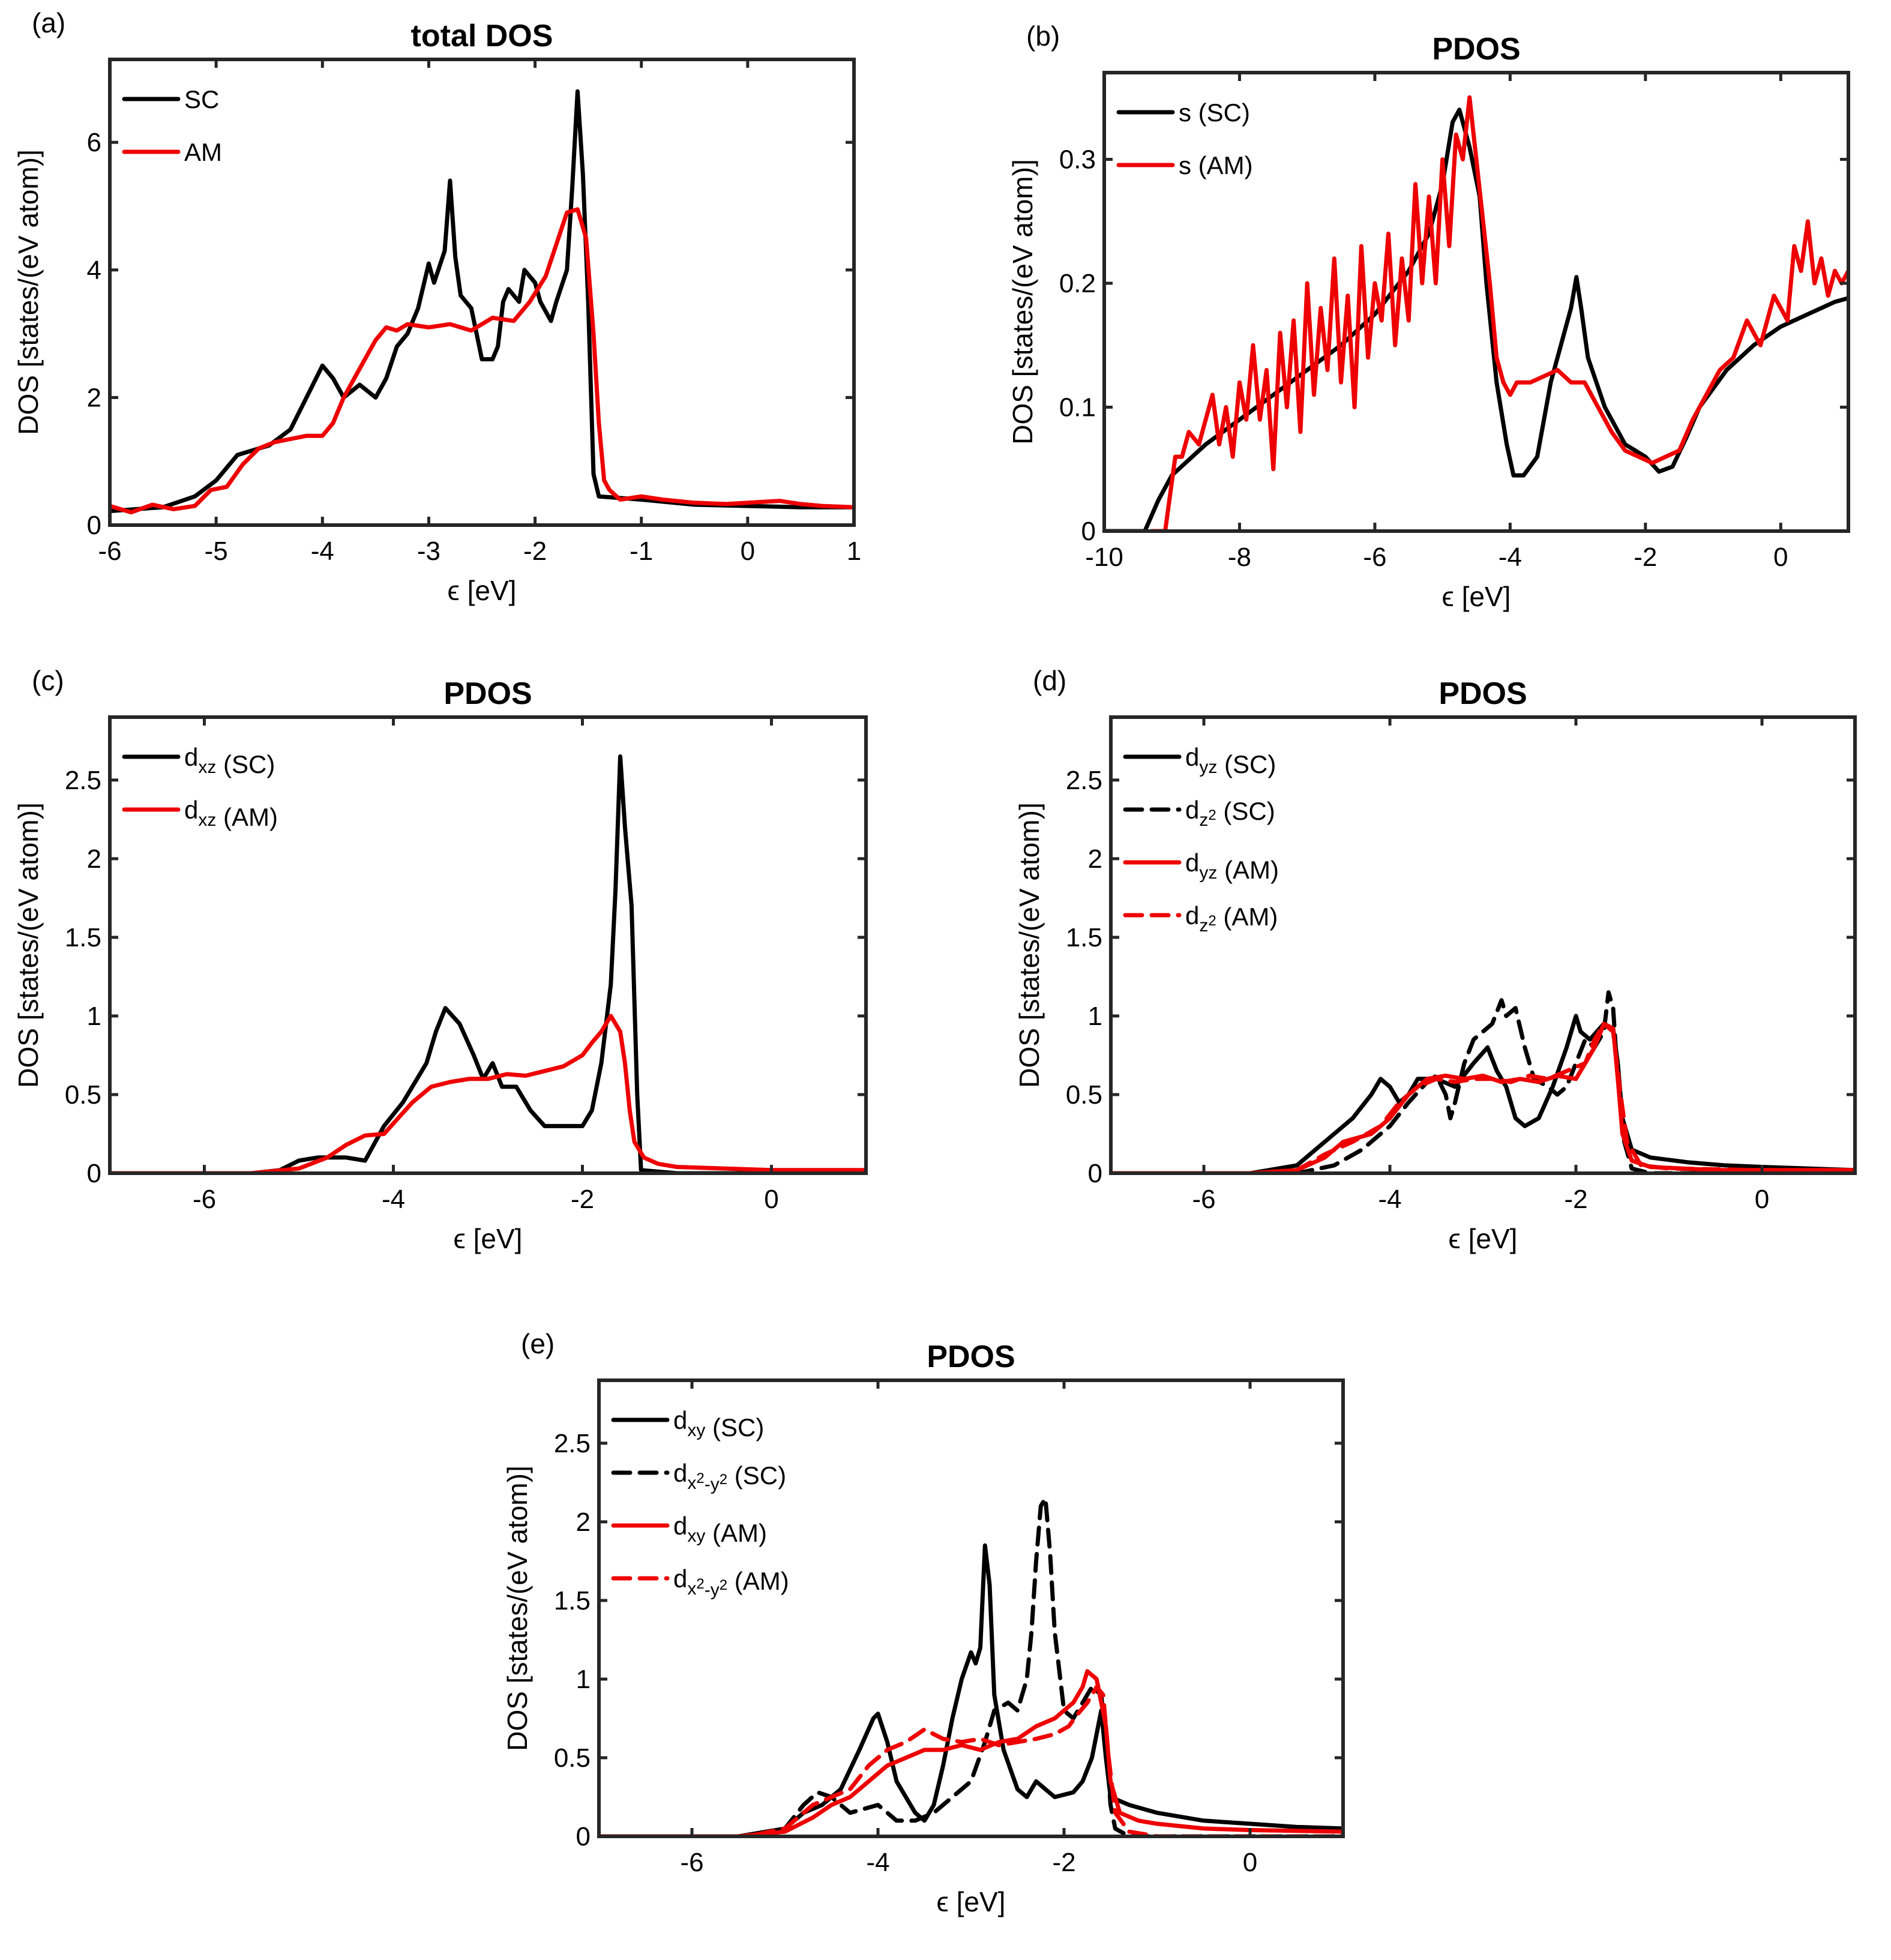  Describe the element at coordinates (1231, 918) in the screenshot. I see `legend-entry: dz2 (AM)` at that location.